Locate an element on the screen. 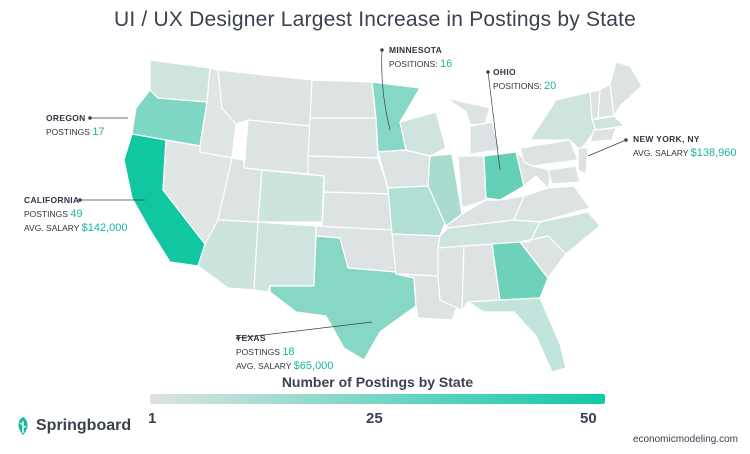 The height and width of the screenshot is (454, 750). state-virginia is located at coordinates (552, 204).